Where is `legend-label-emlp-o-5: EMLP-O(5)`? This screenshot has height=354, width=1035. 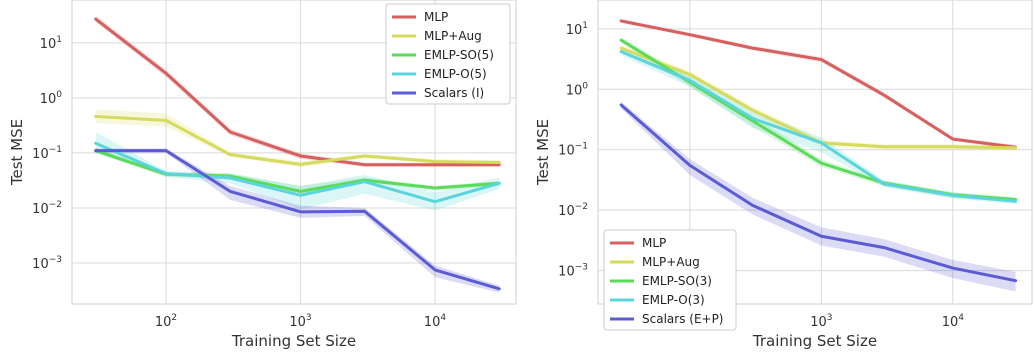 legend-label-emlp-o-5: EMLP-O(5) is located at coordinates (455, 74).